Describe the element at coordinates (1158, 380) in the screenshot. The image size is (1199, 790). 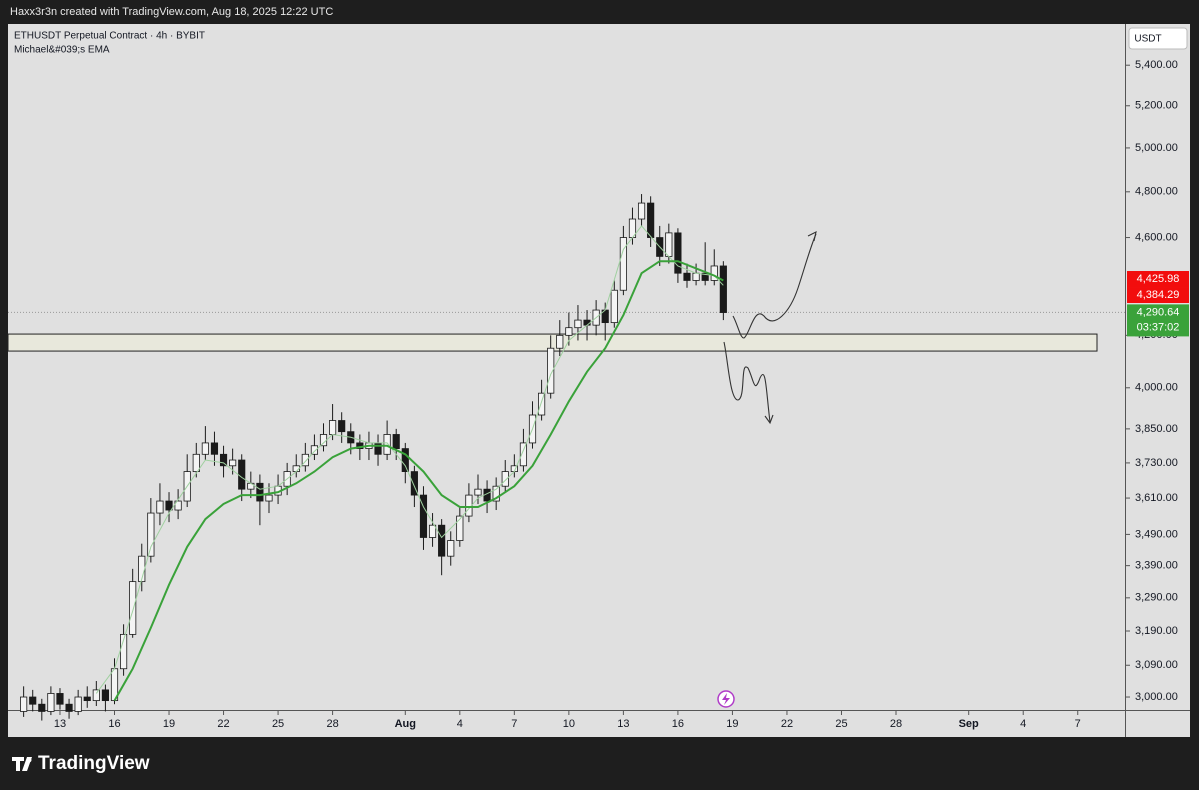
I see `price-axis` at that location.